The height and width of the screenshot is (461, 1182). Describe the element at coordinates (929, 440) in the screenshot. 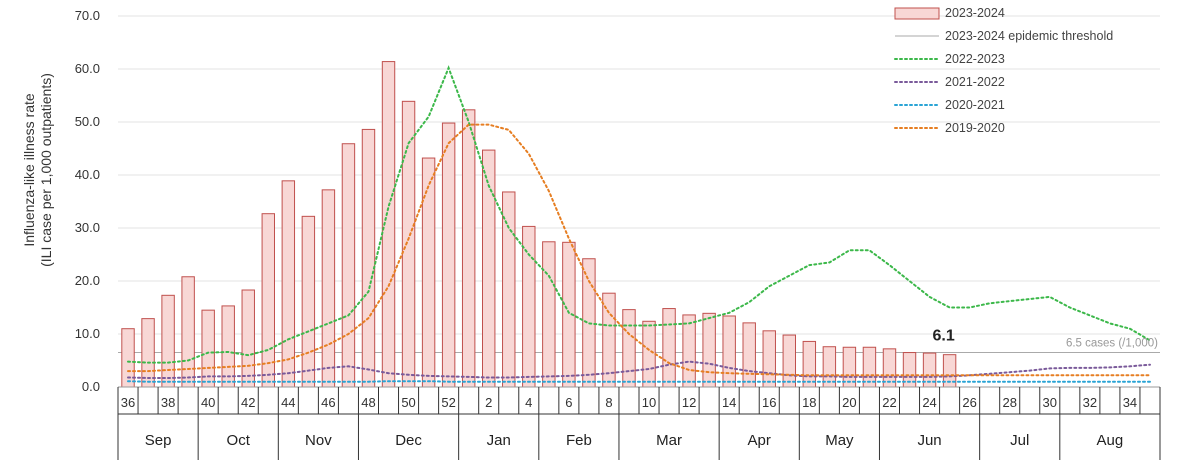

I see `month-label: Jun` at that location.